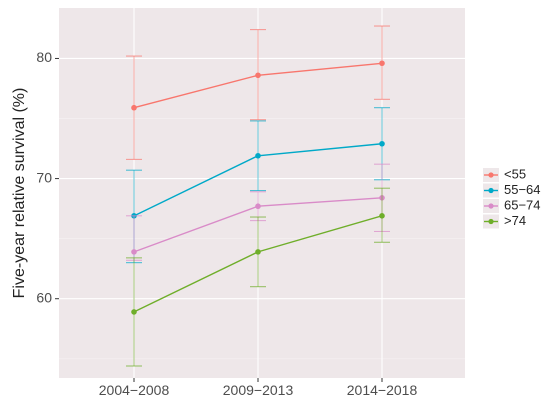 This screenshot has height=413, width=550. I want to click on x-tick-label: 2014−2018, so click(382, 390).